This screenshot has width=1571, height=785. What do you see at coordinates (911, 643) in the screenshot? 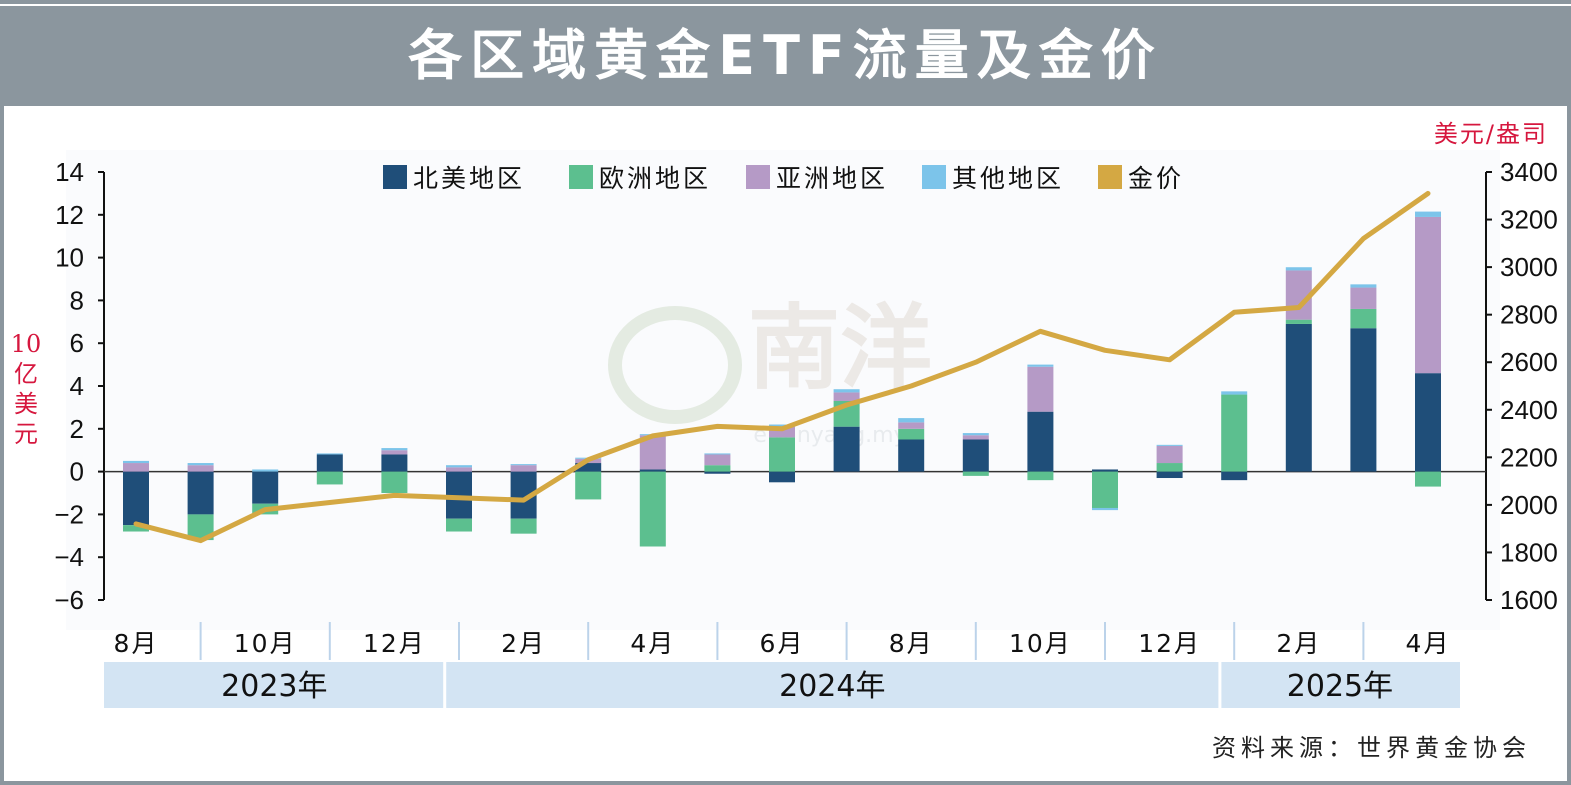
I see `month-label: 8月` at bounding box center [911, 643].